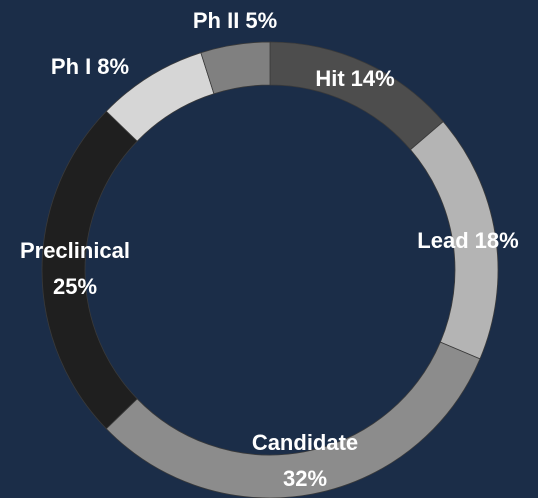 The width and height of the screenshot is (538, 498). What do you see at coordinates (305, 442) in the screenshot?
I see `category-label: Candidate` at bounding box center [305, 442].